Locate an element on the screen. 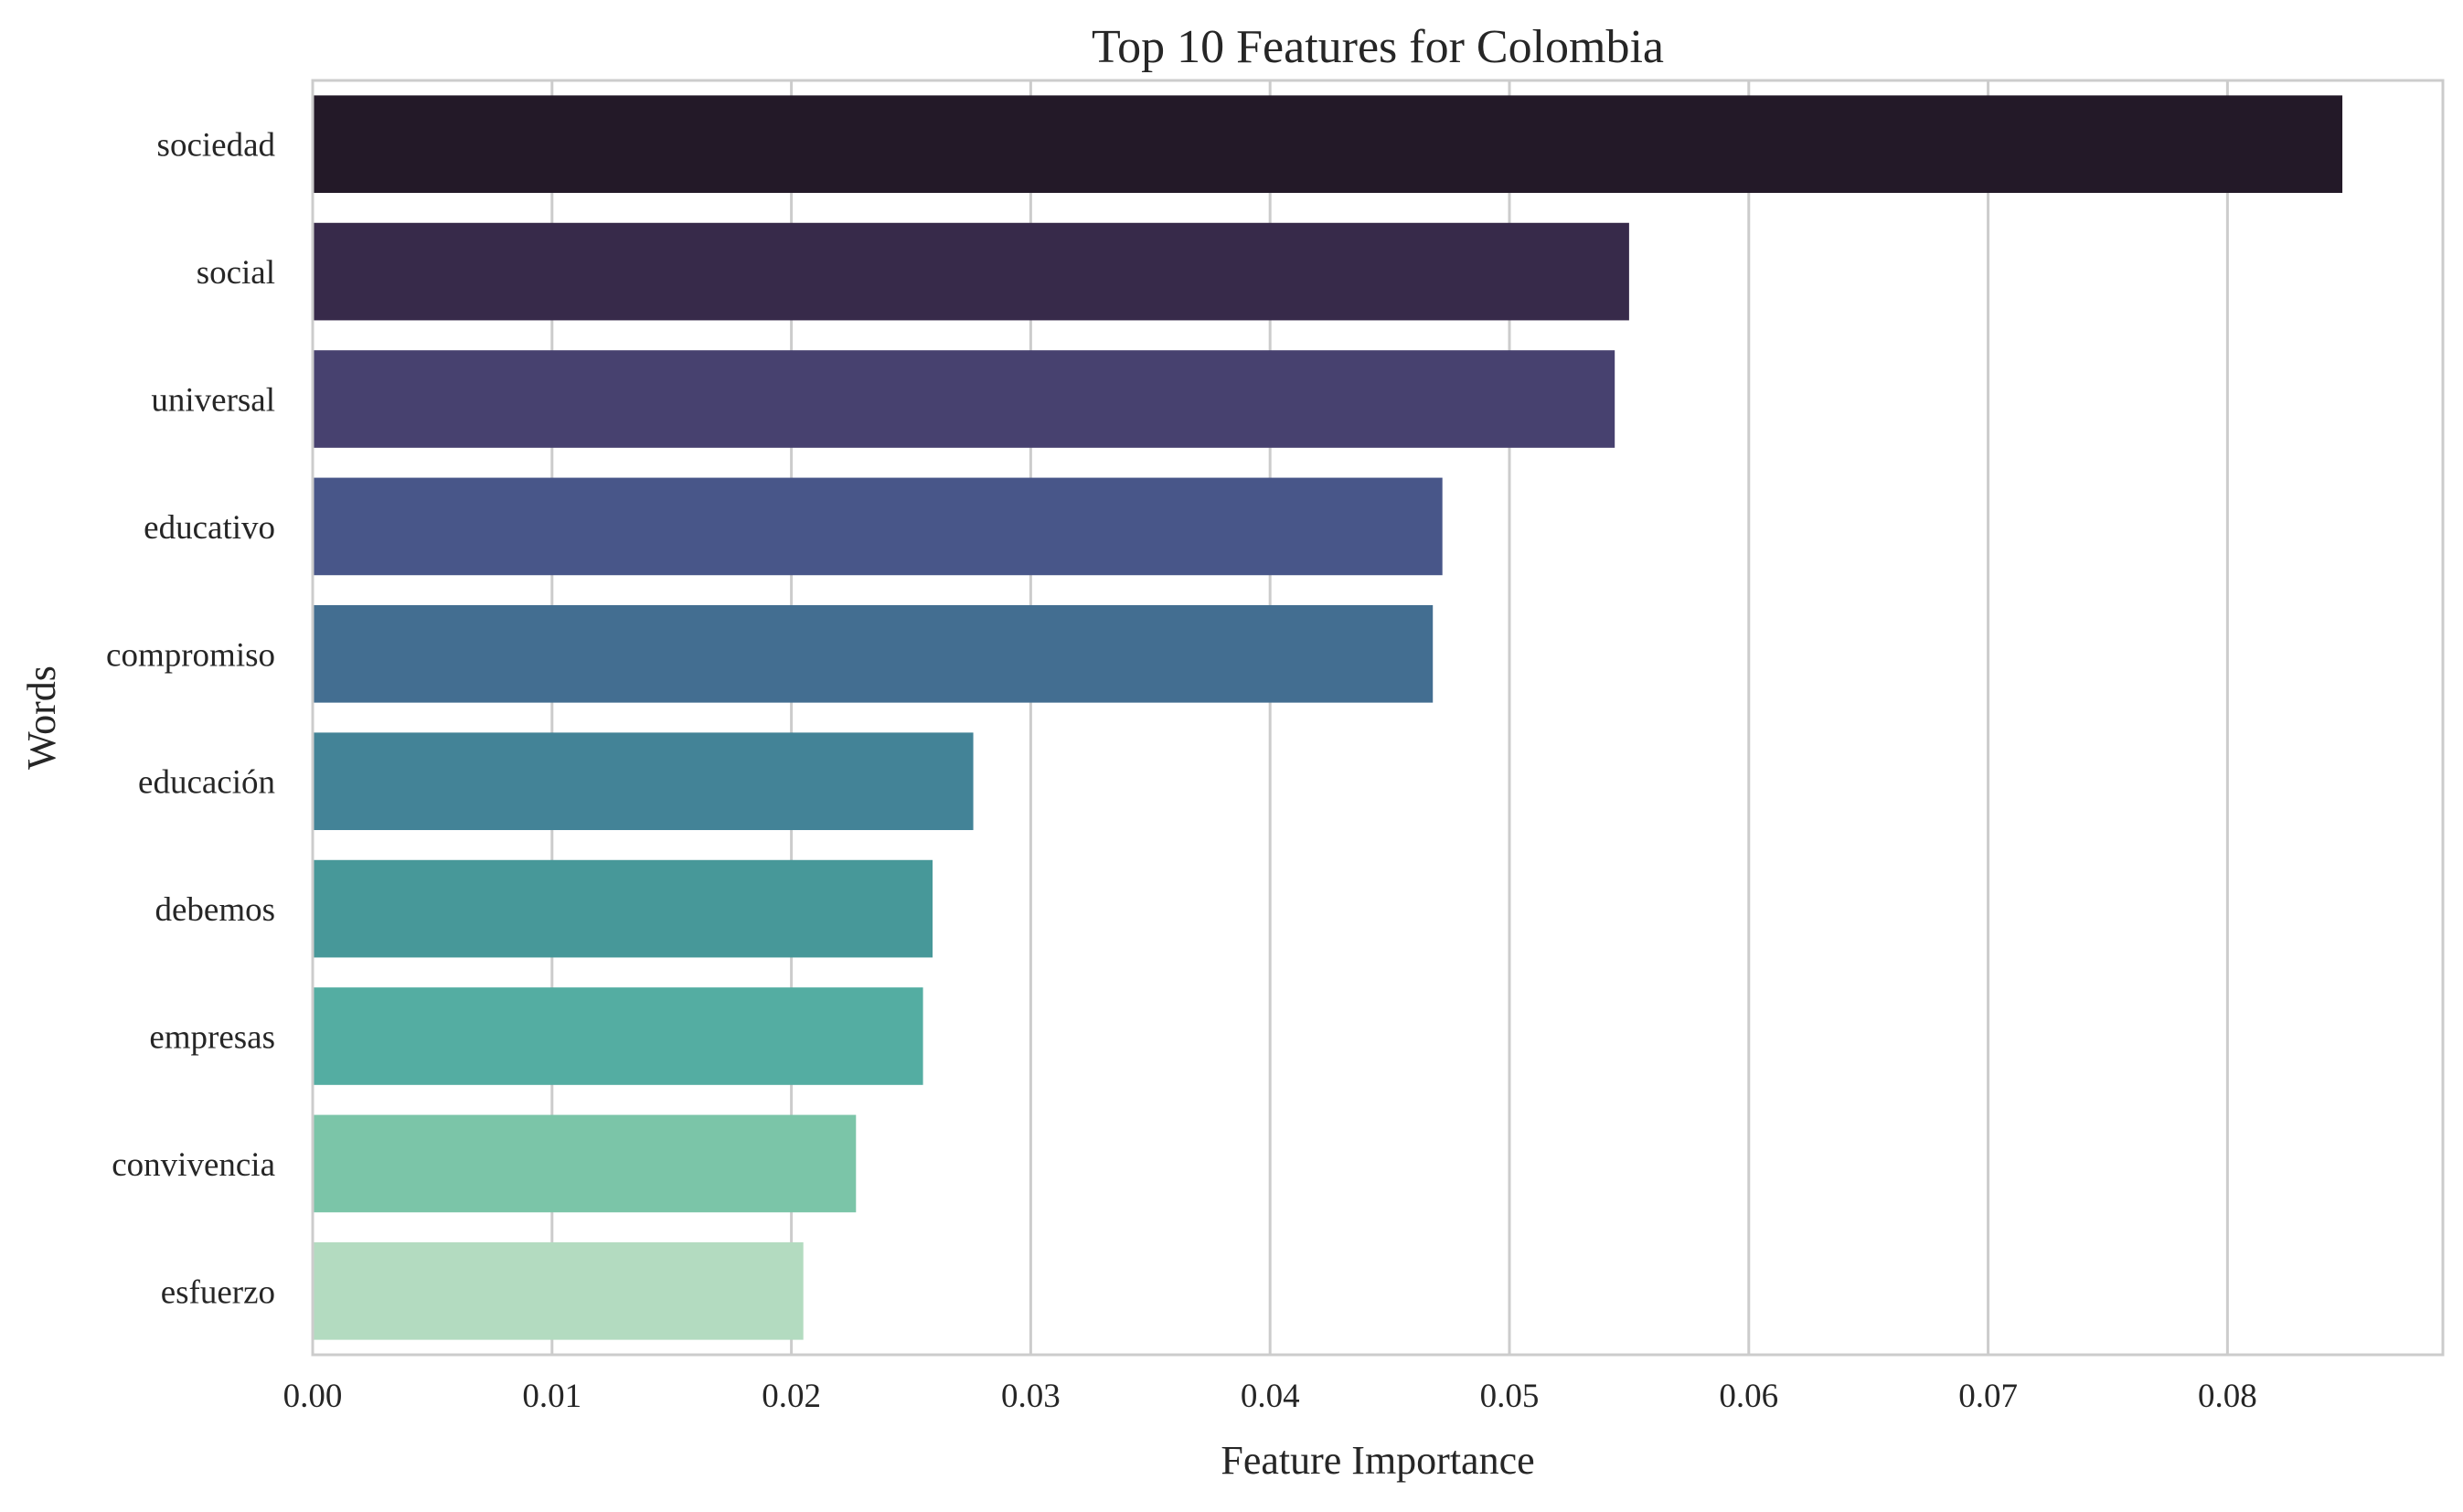  bar-convivencia is located at coordinates (585, 1163).